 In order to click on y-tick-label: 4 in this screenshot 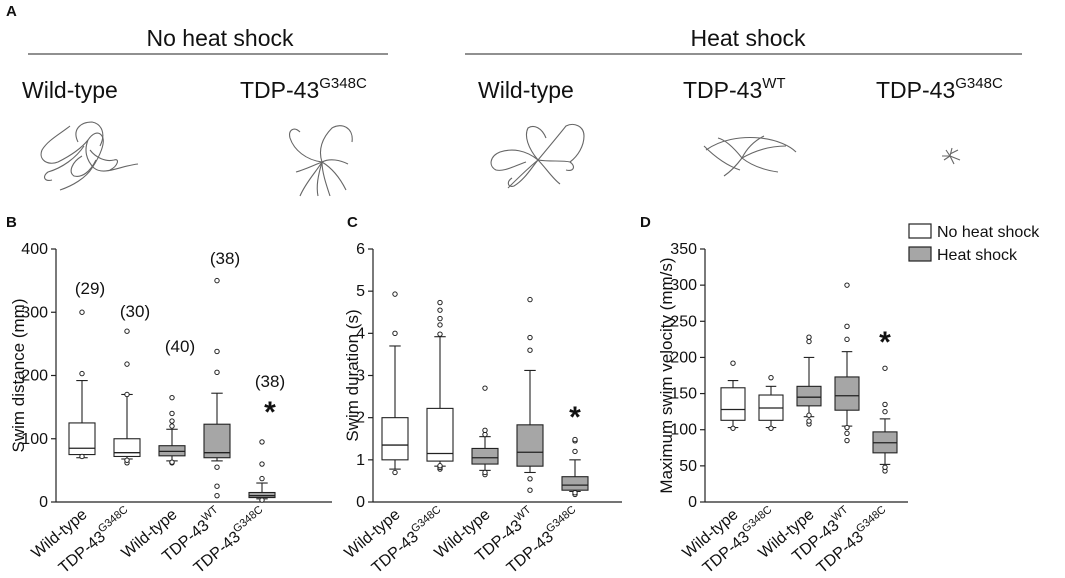, I will do `click(360, 333)`.